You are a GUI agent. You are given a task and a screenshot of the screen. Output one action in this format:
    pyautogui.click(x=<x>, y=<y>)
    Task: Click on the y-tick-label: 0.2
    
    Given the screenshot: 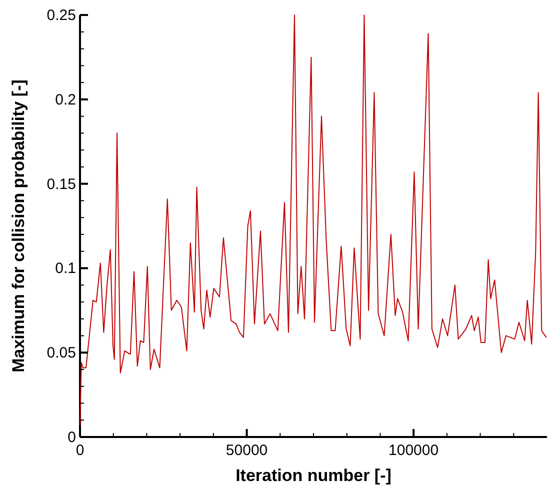 What is the action you would take?
    pyautogui.click(x=65, y=99)
    